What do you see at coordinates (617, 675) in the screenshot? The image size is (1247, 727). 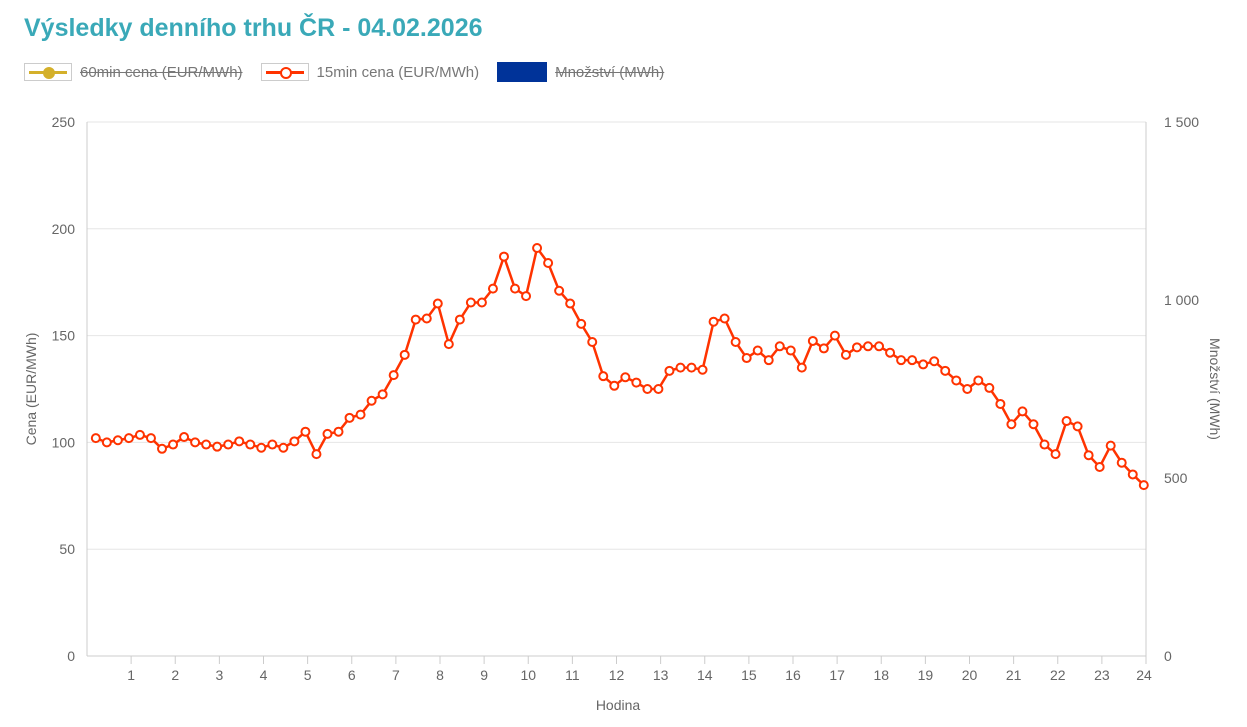 I see `x-tick-label: 12` at bounding box center [617, 675].